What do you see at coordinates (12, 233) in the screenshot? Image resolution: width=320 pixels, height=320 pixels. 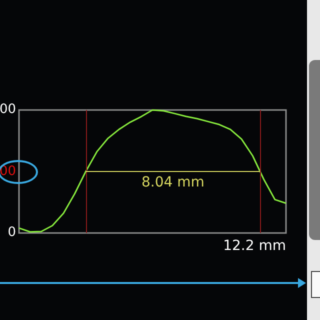 I see `text: 0` at bounding box center [12, 233].